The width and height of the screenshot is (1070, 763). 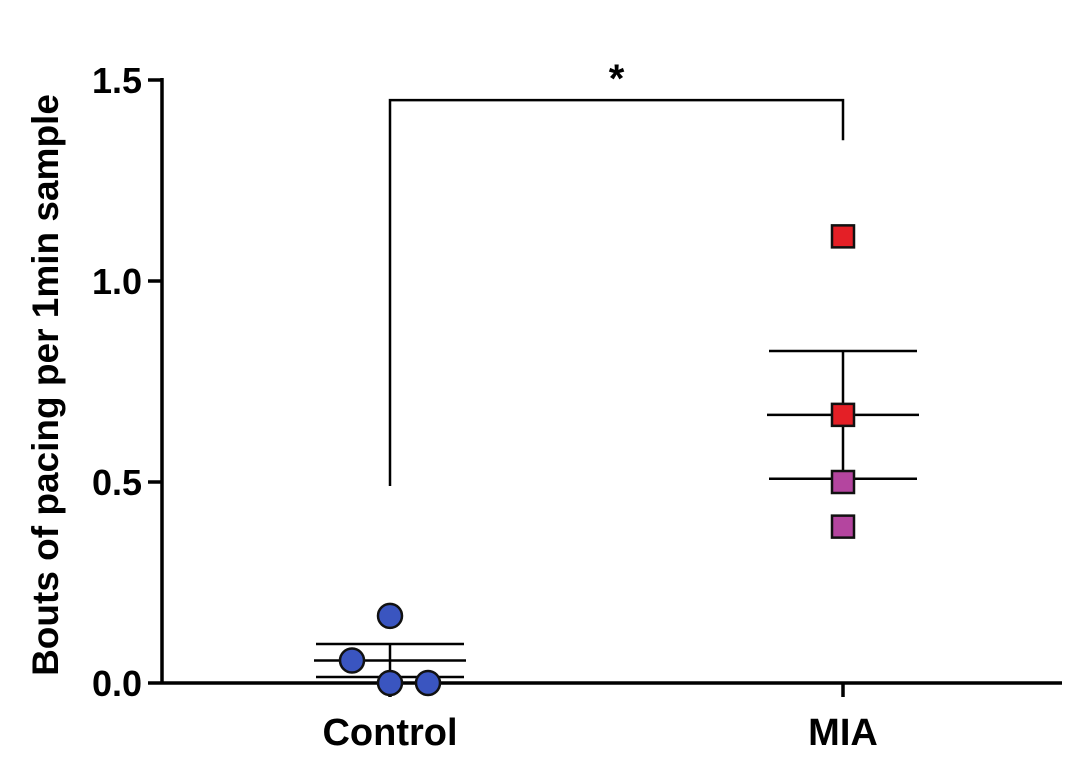 What do you see at coordinates (45, 385) in the screenshot?
I see `y-axis-title: Bouts of pacing per 1min sample` at bounding box center [45, 385].